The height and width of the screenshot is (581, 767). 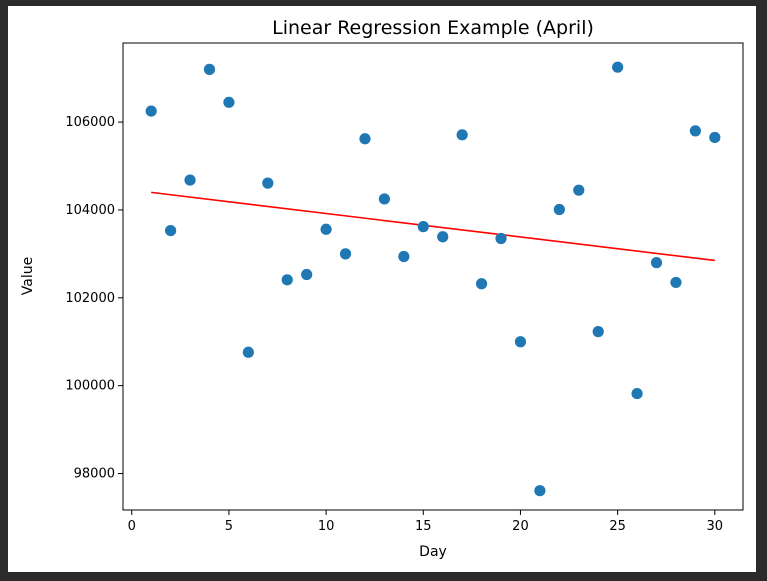 What do you see at coordinates (229, 526) in the screenshot?
I see `x-tick-label: 5` at bounding box center [229, 526].